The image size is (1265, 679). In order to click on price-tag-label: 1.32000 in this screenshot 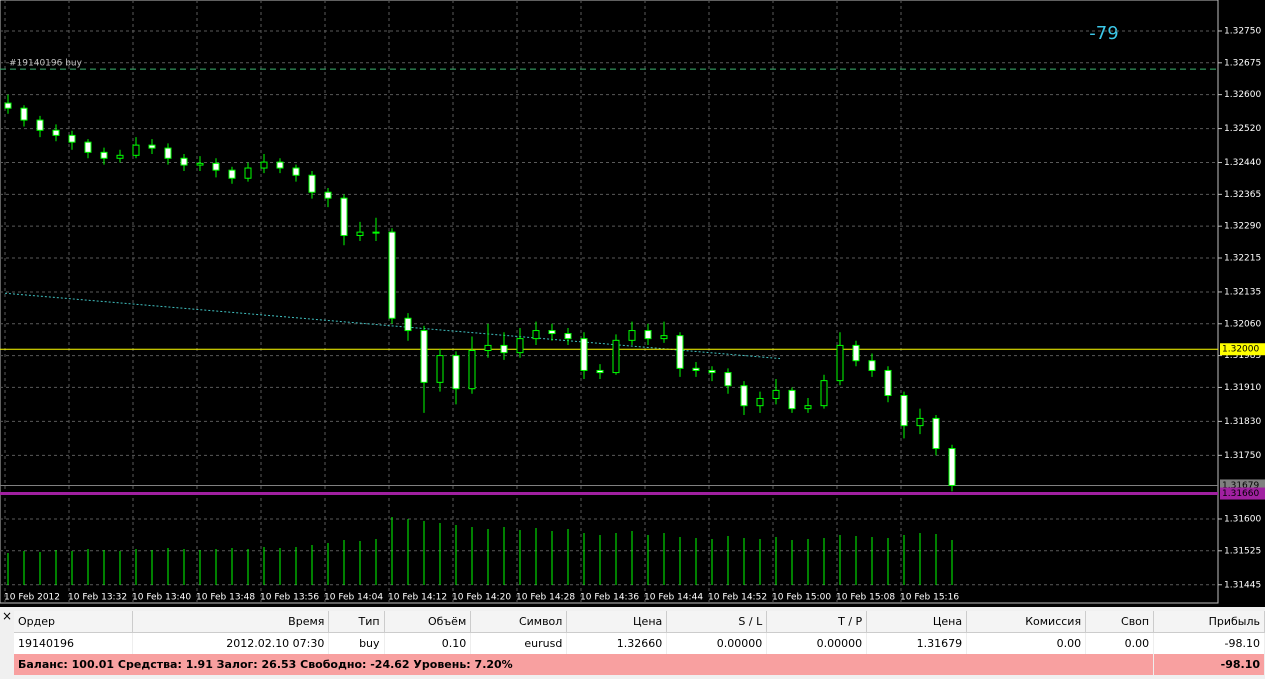, I will do `click(1240, 350)`.